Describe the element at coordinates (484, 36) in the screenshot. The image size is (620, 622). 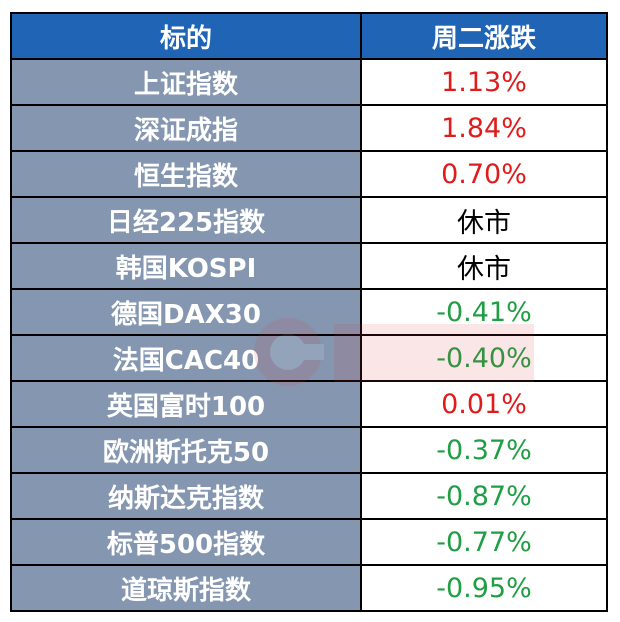
I see `header-change: 周二涨跌` at that location.